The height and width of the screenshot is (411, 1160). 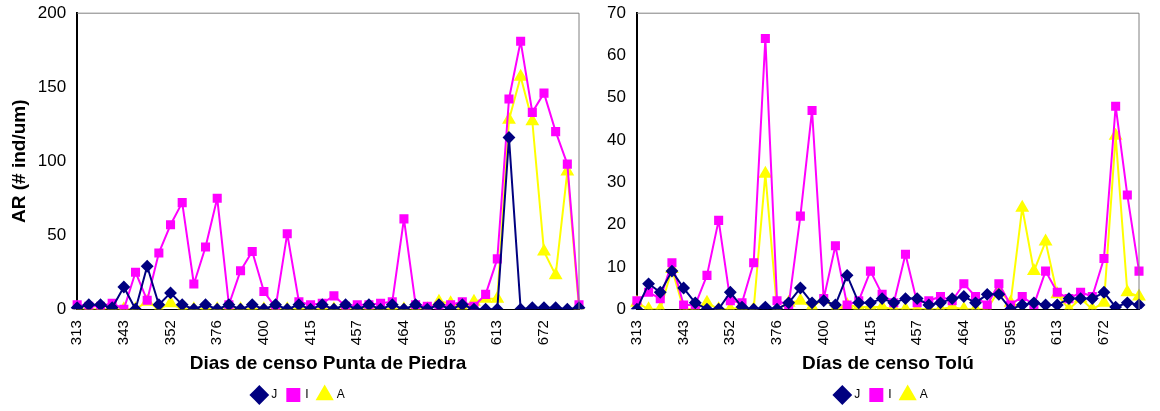 I want to click on y-tick-label: 200, so click(x=52, y=12).